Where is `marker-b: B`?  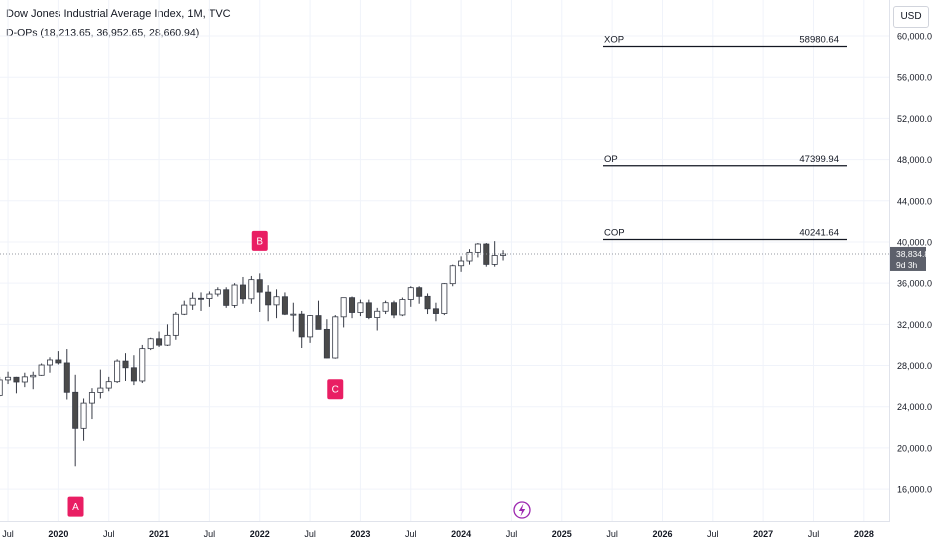
marker-b: B is located at coordinates (259, 240).